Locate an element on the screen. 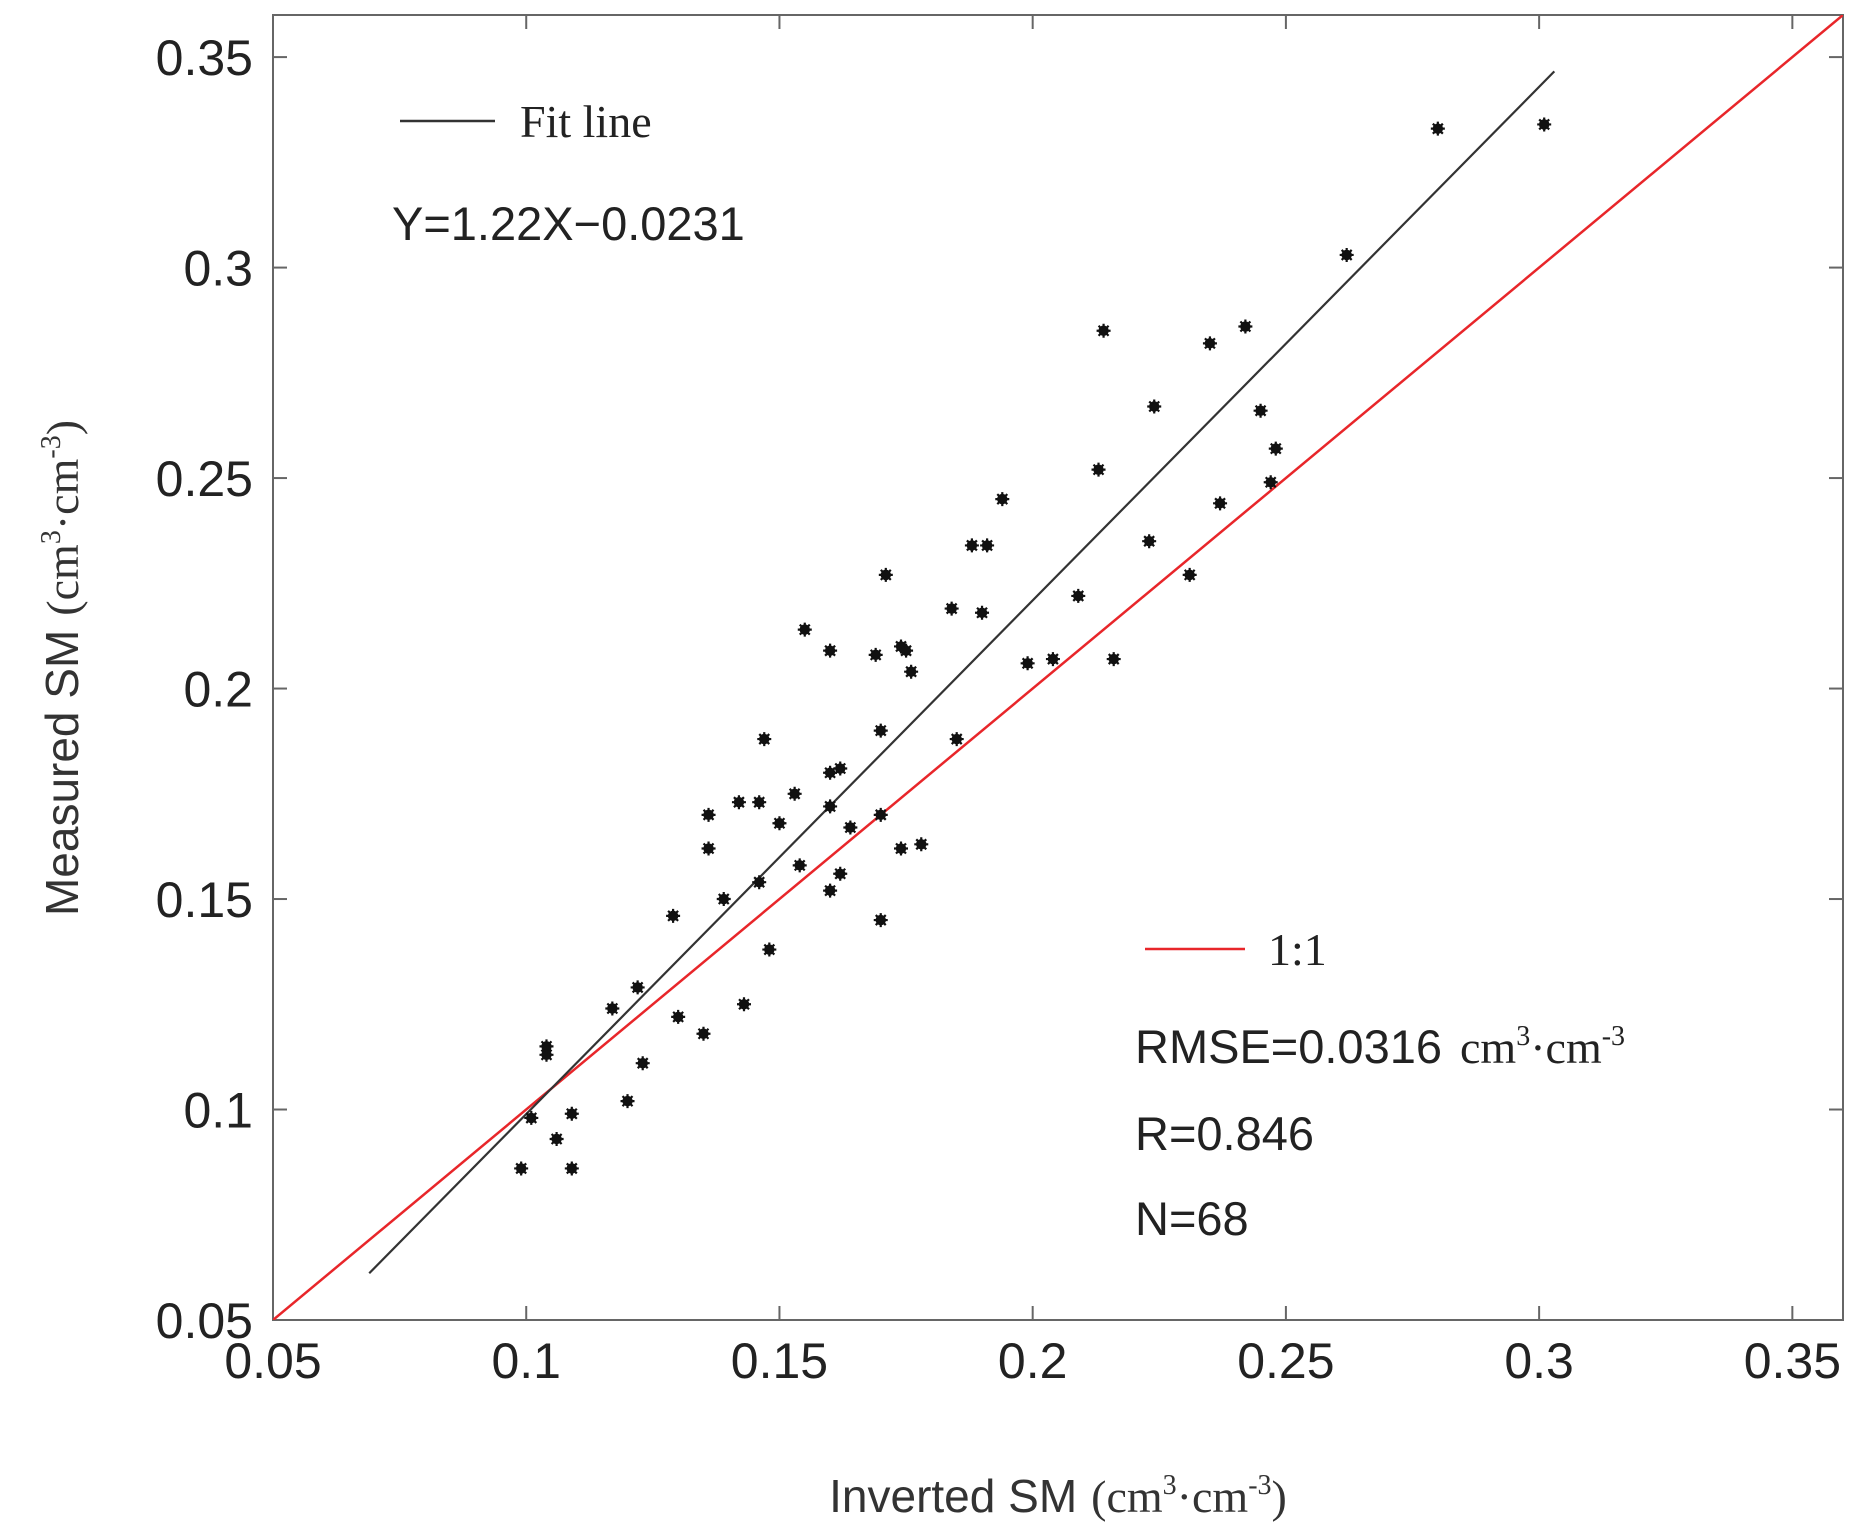 The image size is (1855, 1539). y-unit-exp2: -3 is located at coordinates (51, 446).